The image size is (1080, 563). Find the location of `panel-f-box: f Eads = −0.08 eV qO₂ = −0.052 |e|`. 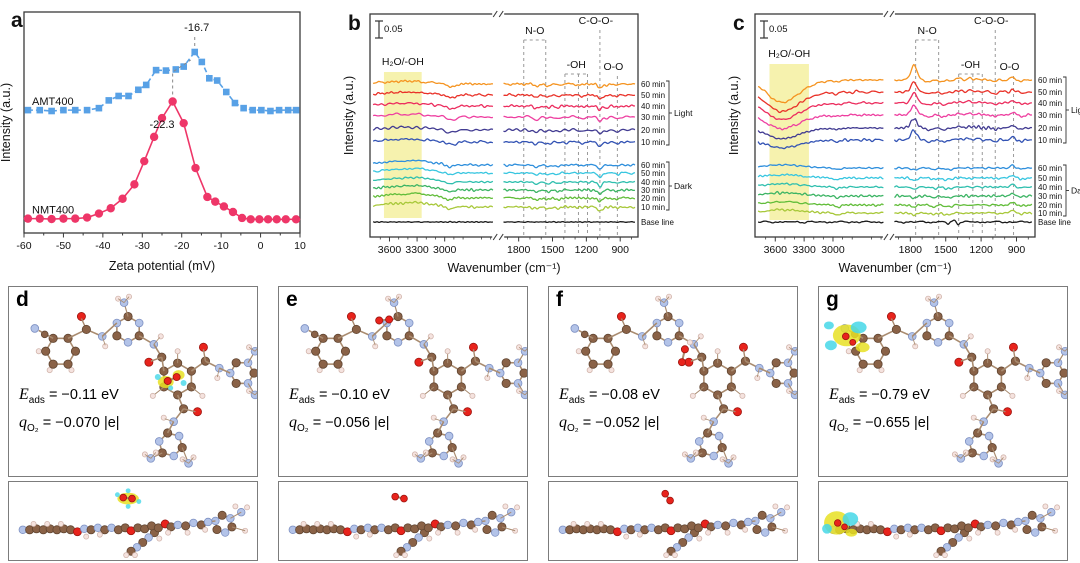

panel-f-box: f Eads = −0.08 eV qO₂ = −0.052 |e| is located at coordinates (673, 381).